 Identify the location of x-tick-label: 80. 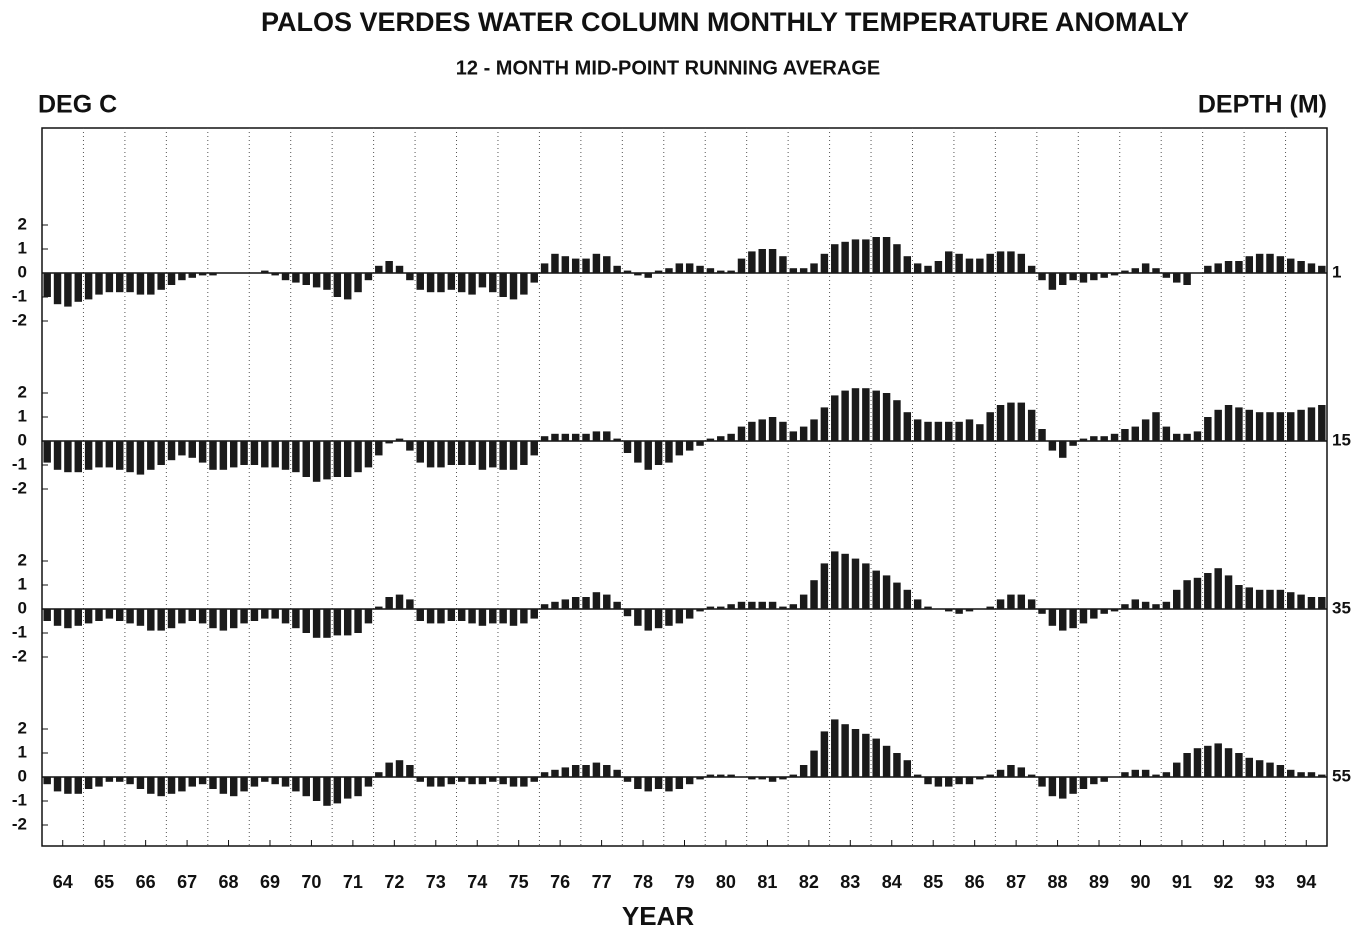
(726, 882).